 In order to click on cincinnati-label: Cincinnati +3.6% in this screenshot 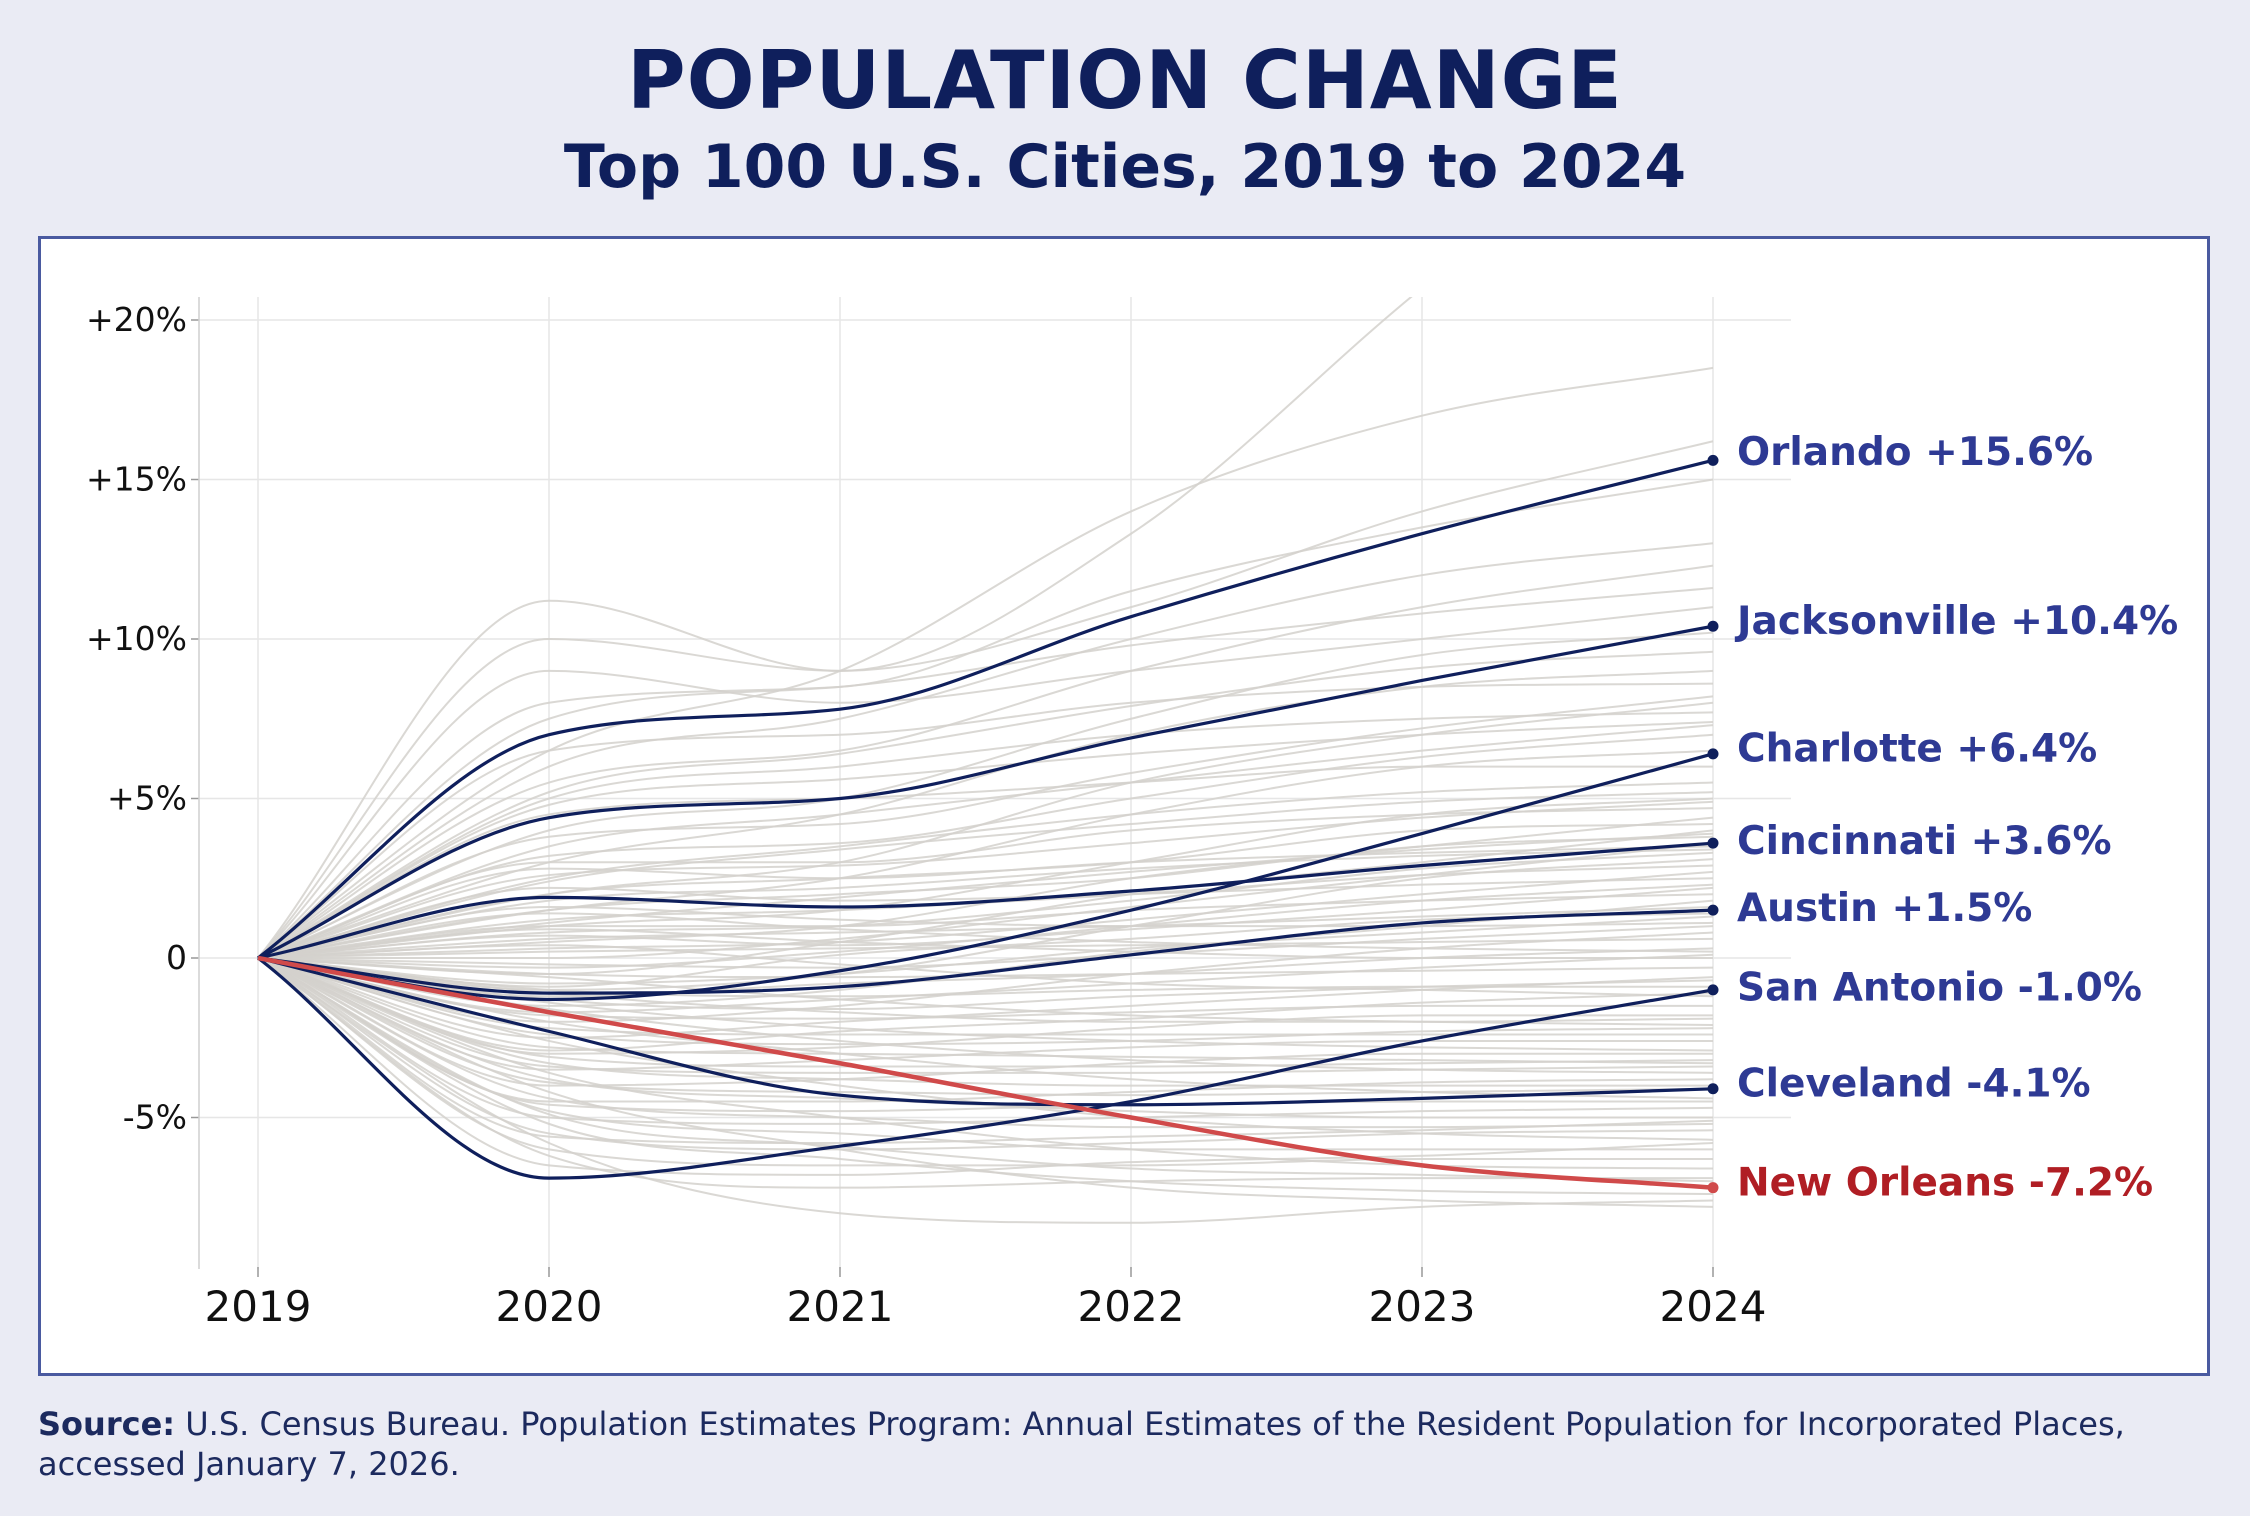, I will do `click(1924, 841)`.